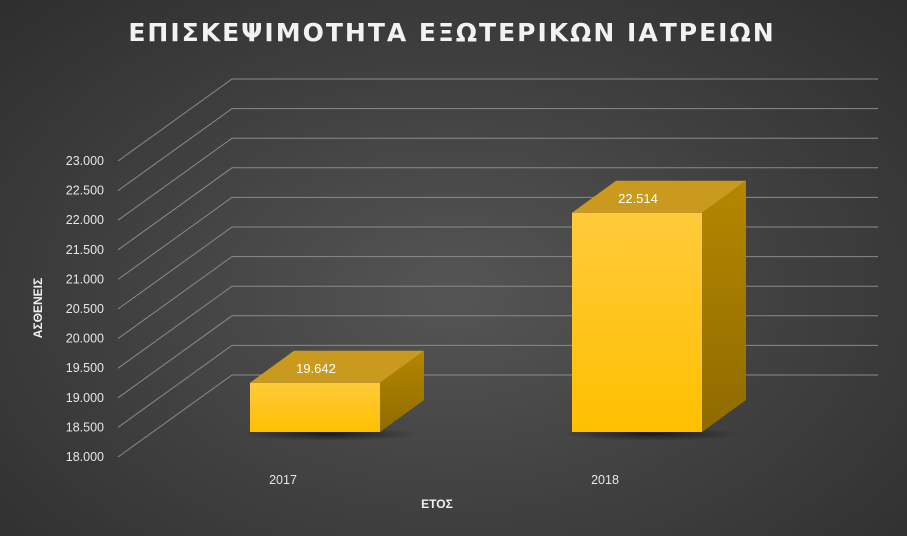  I want to click on y-tick-label: 18.500, so click(85, 427).